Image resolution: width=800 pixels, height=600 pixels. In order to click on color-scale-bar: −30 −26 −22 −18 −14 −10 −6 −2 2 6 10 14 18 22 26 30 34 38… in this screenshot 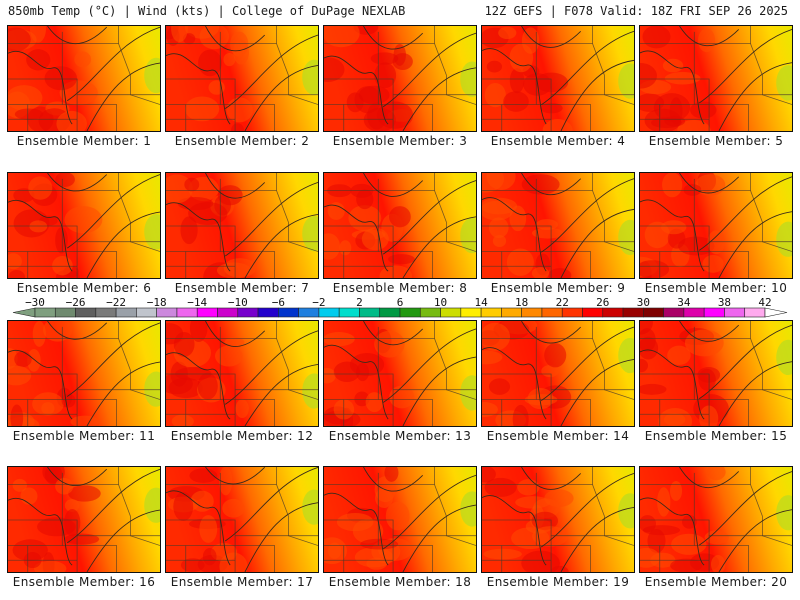, I will do `click(400, 307)`.